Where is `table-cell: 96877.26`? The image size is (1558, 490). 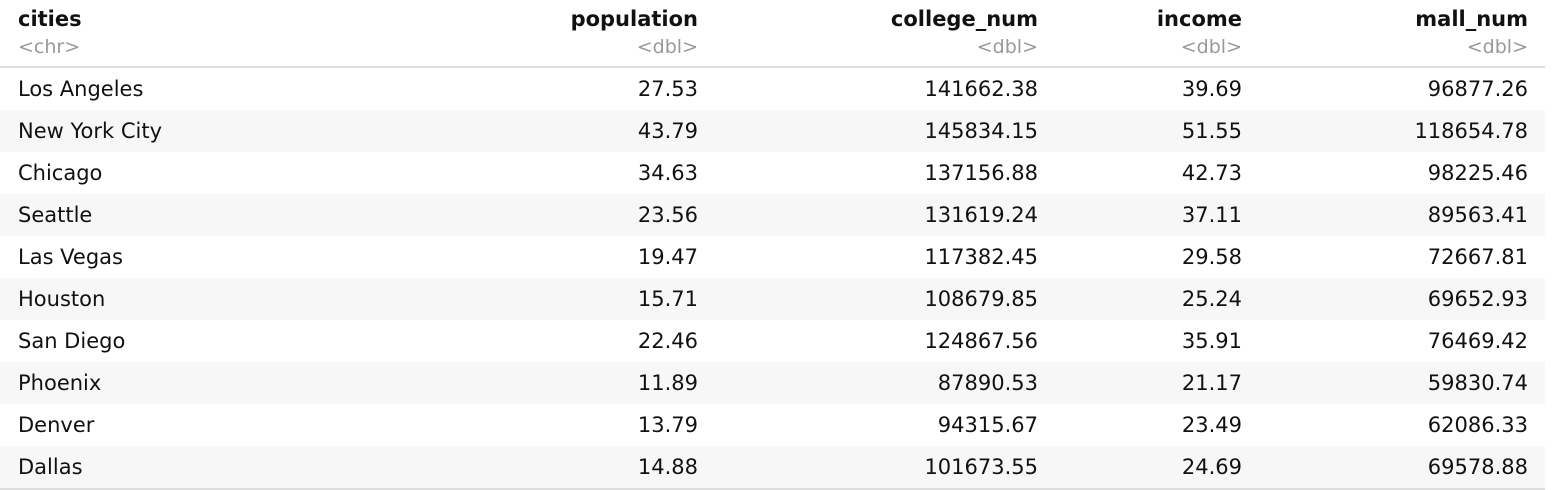 table-cell: 96877.26 is located at coordinates (1477, 89).